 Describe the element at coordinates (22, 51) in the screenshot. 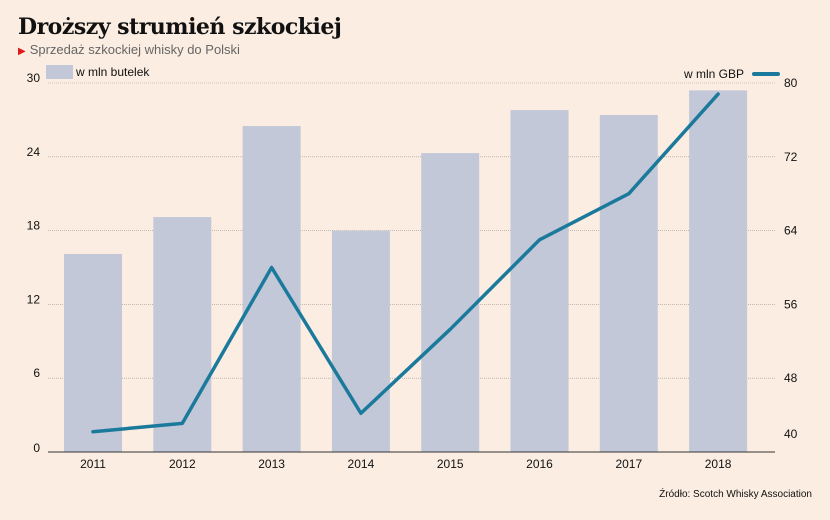

I see `triangle-icon: ▶` at that location.